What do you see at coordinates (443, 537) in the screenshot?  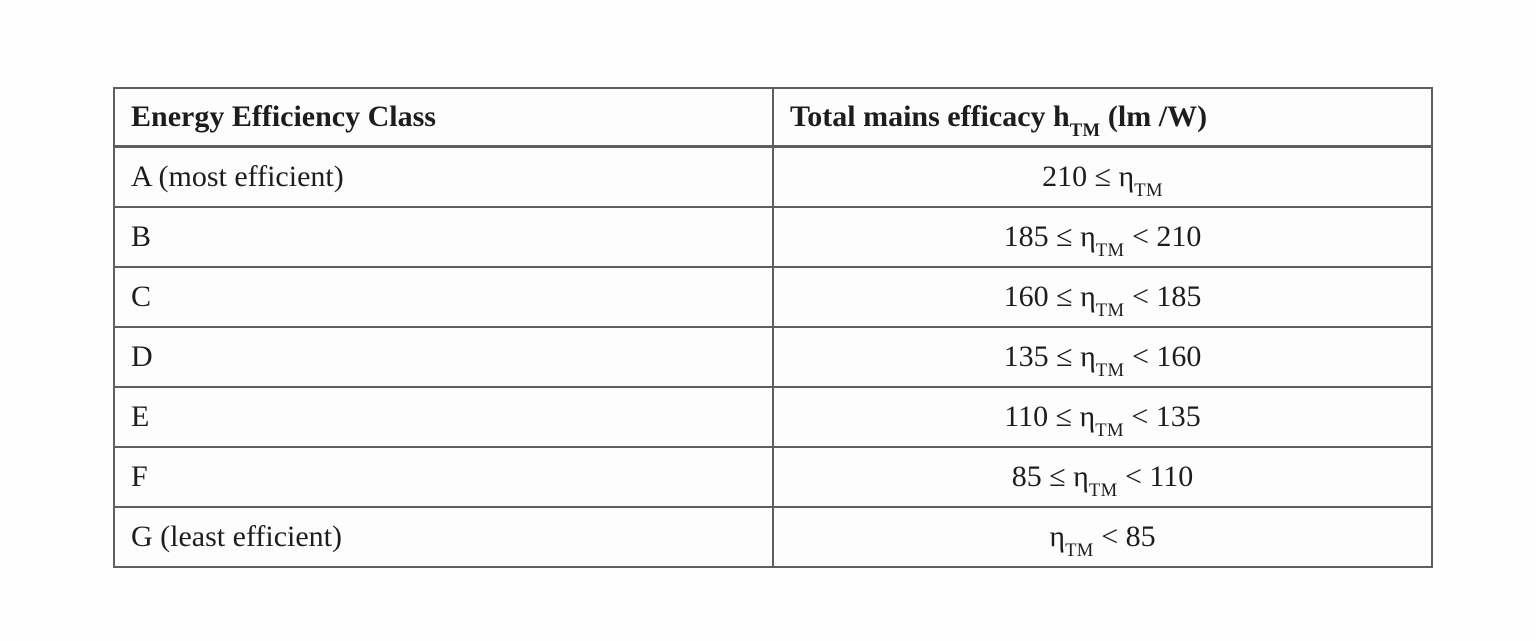 I see `efficiency-class-cell: G (least efficient)` at bounding box center [443, 537].